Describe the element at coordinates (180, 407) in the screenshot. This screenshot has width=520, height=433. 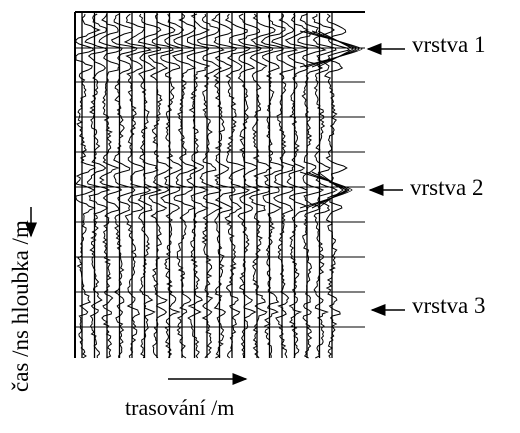
I see `x-axis-label: trasování /m` at that location.